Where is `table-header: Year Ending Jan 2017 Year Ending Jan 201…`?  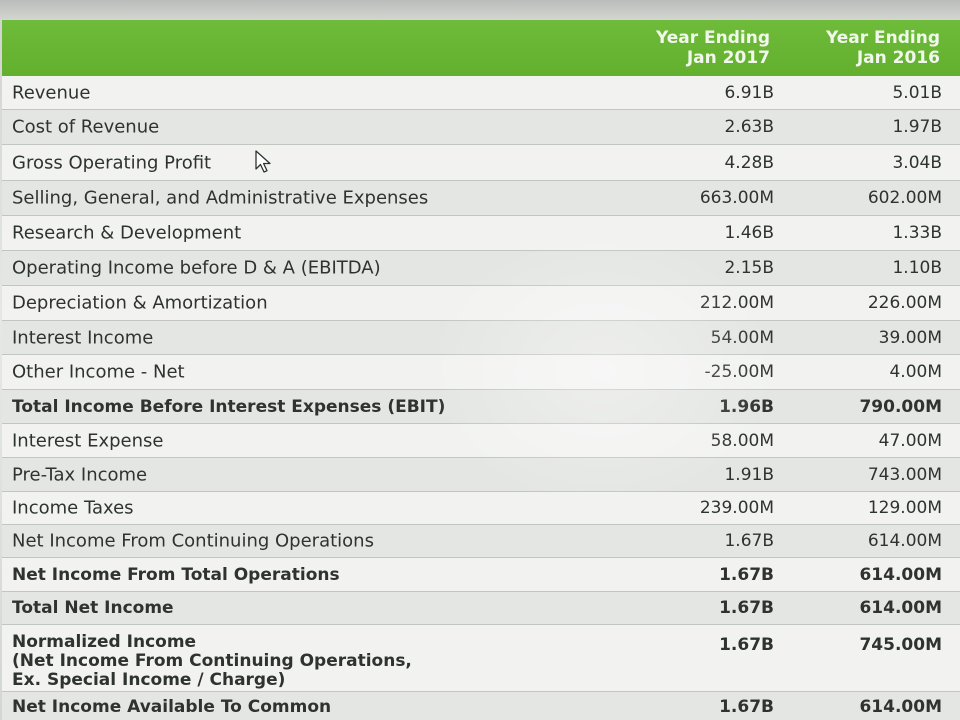 table-header: Year Ending Jan 2017 Year Ending Jan 201… is located at coordinates (481, 48).